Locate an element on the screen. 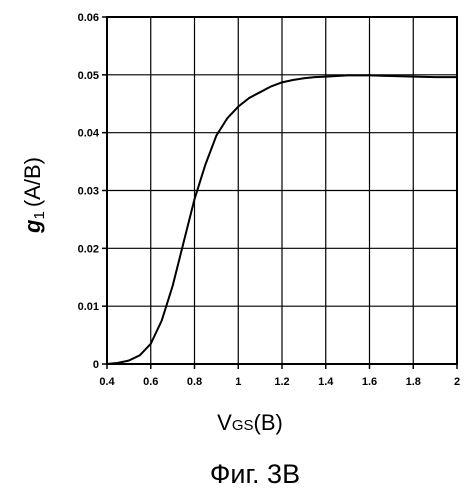 This screenshot has height=499, width=471. x-axis-label-sub: GS is located at coordinates (243, 425).